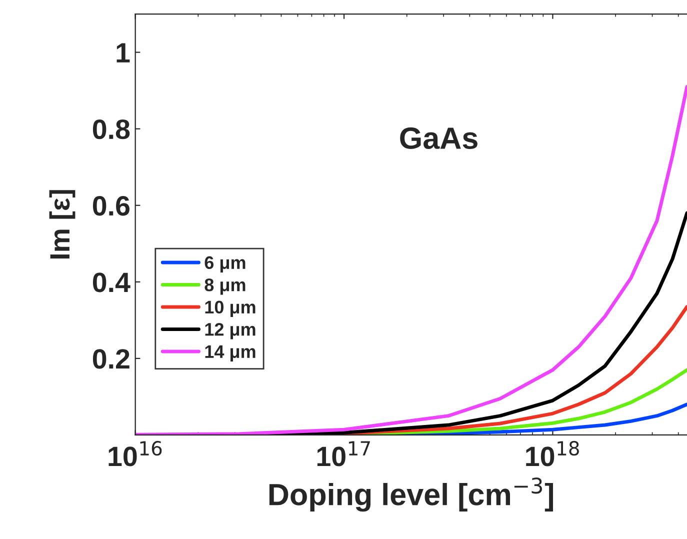 Image resolution: width=687 pixels, height=539 pixels. Describe the element at coordinates (62, 224) in the screenshot. I see `y-axis-title: Im [ε]` at that location.